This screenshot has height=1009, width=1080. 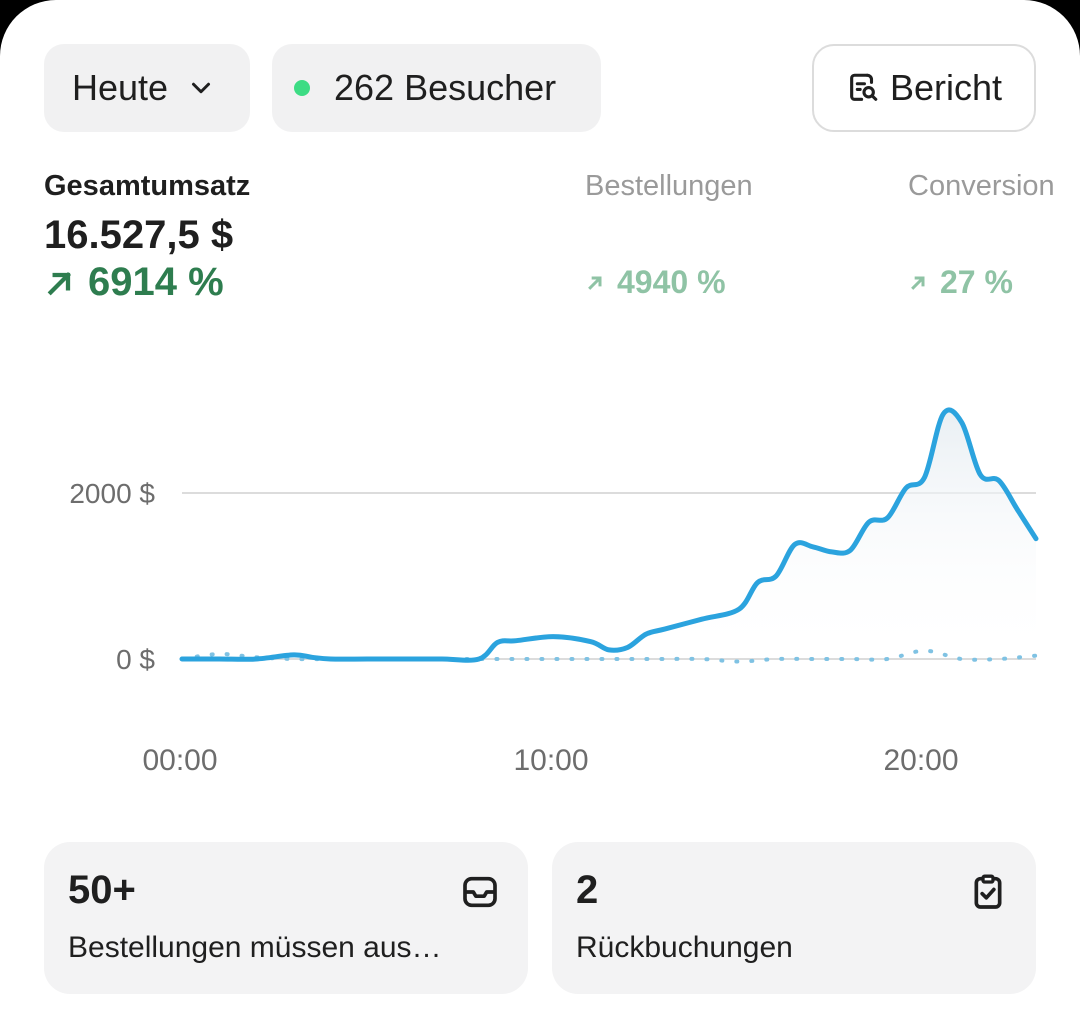 I want to click on revenue-label: Gesamtumsatz, so click(x=147, y=186).